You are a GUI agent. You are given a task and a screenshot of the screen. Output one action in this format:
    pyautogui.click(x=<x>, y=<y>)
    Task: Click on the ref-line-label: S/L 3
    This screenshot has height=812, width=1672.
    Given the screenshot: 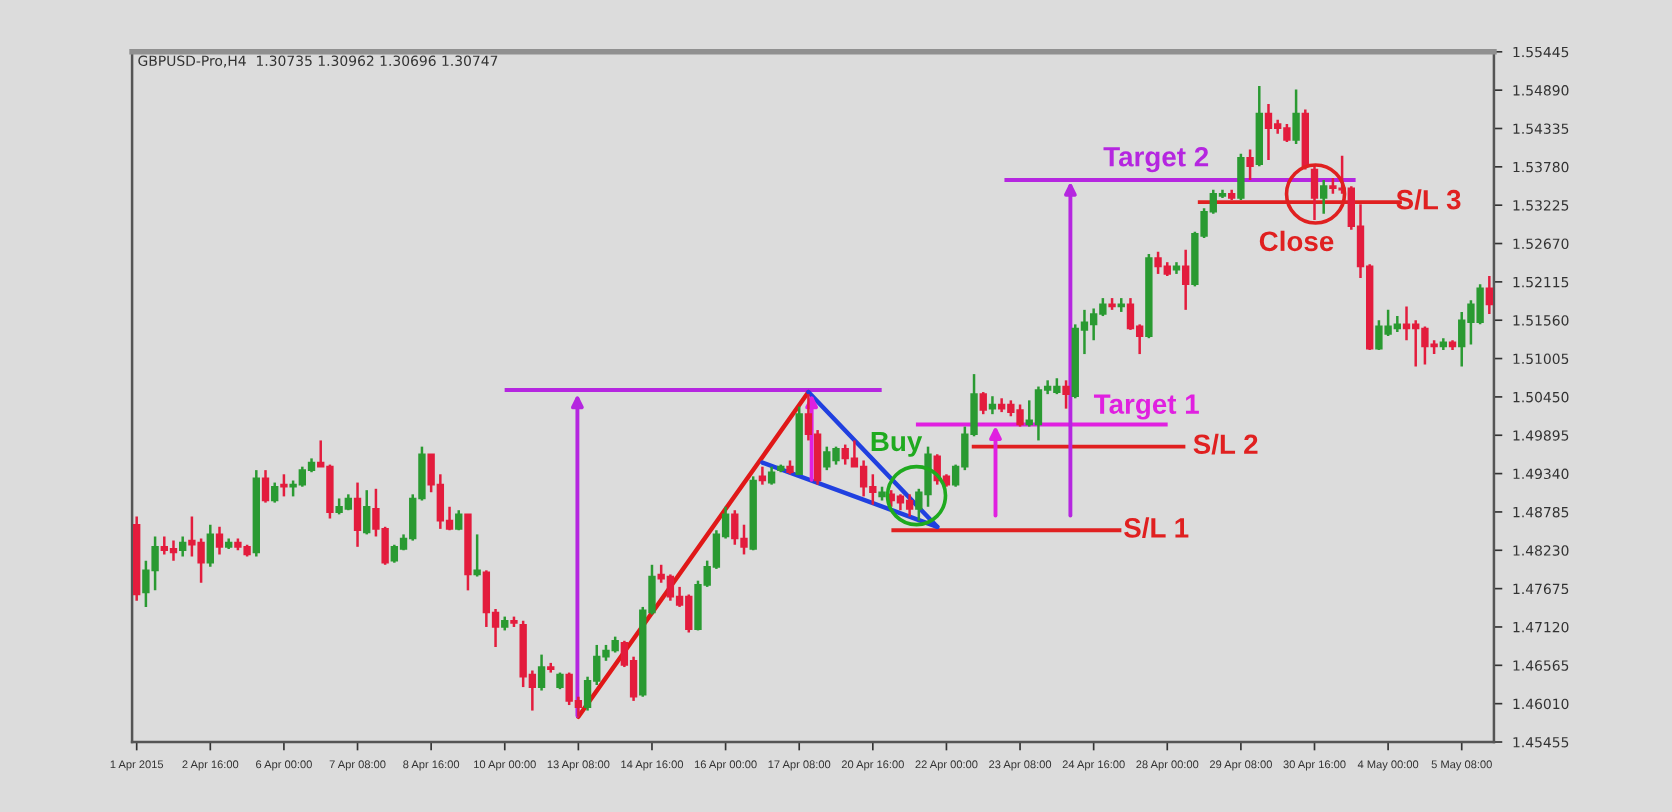 What is the action you would take?
    pyautogui.click(x=1428, y=199)
    